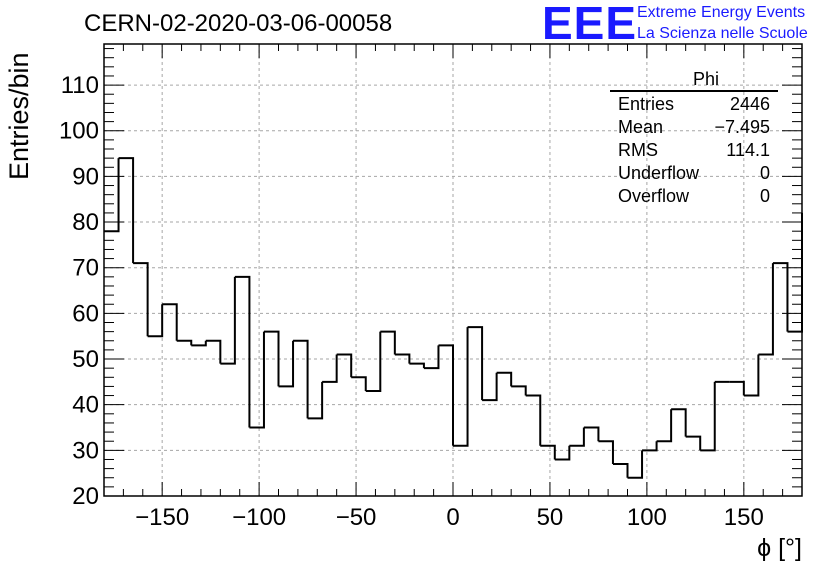  I want to click on x-tick-label: 150, so click(744, 517).